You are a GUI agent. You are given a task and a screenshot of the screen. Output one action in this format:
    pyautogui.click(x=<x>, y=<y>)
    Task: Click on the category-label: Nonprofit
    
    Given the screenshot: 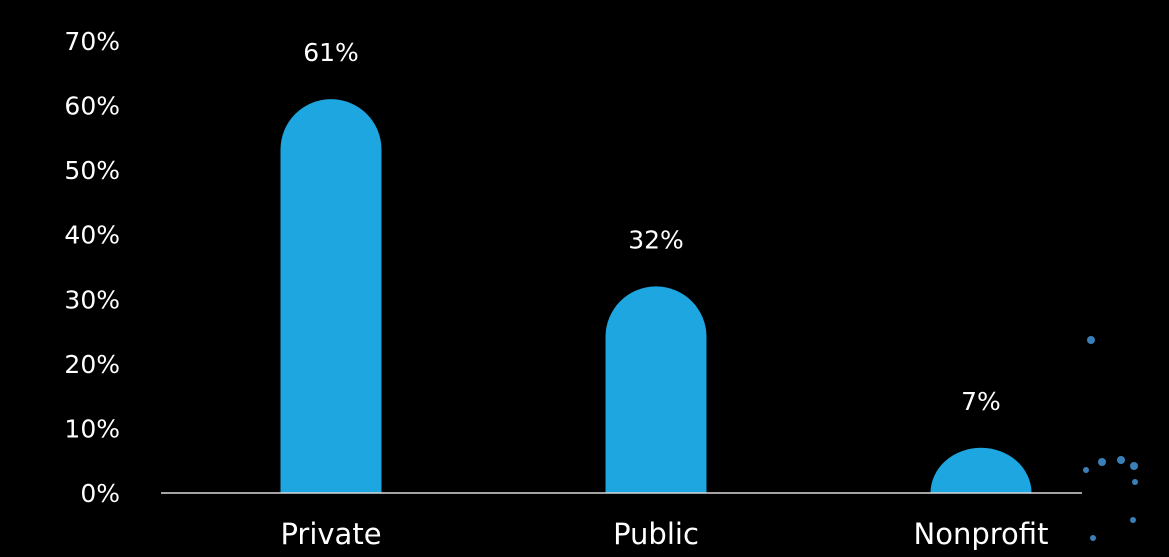 What is the action you would take?
    pyautogui.click(x=981, y=534)
    